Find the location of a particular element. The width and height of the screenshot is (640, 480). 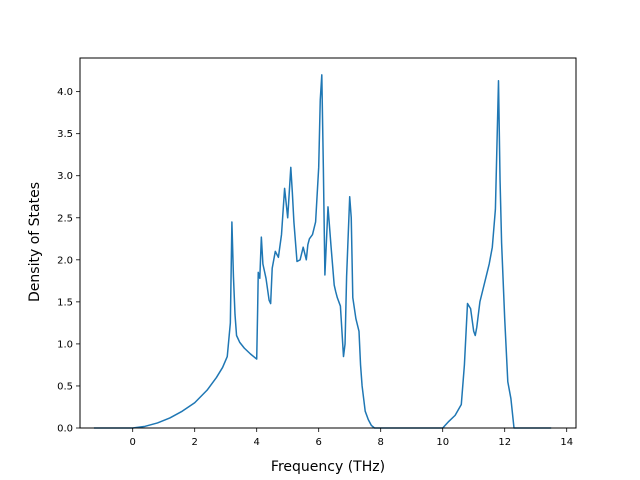

y-tick-label: 2.0 is located at coordinates (65, 260).